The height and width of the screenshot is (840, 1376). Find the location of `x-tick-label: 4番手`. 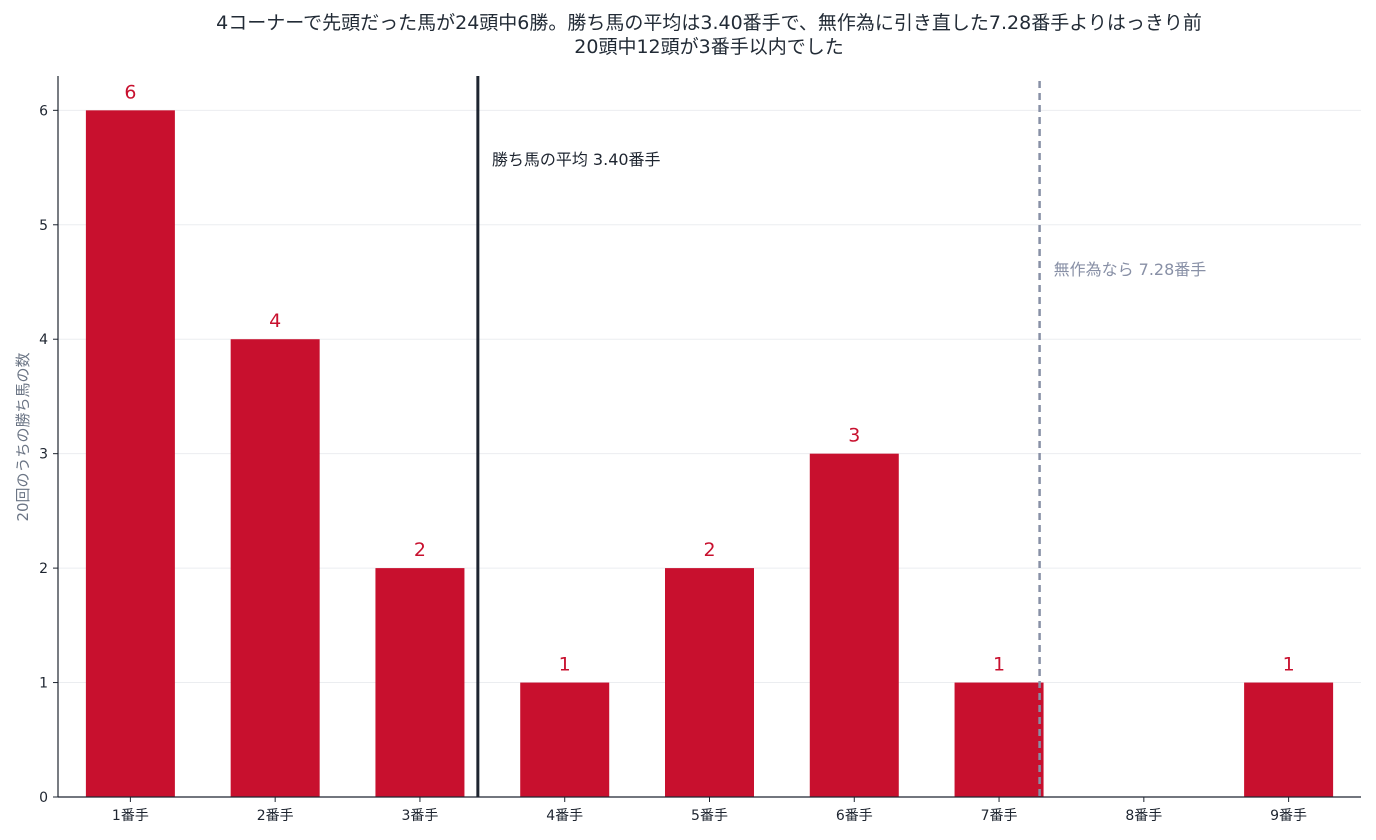

x-tick-label: 4番手 is located at coordinates (564, 816).